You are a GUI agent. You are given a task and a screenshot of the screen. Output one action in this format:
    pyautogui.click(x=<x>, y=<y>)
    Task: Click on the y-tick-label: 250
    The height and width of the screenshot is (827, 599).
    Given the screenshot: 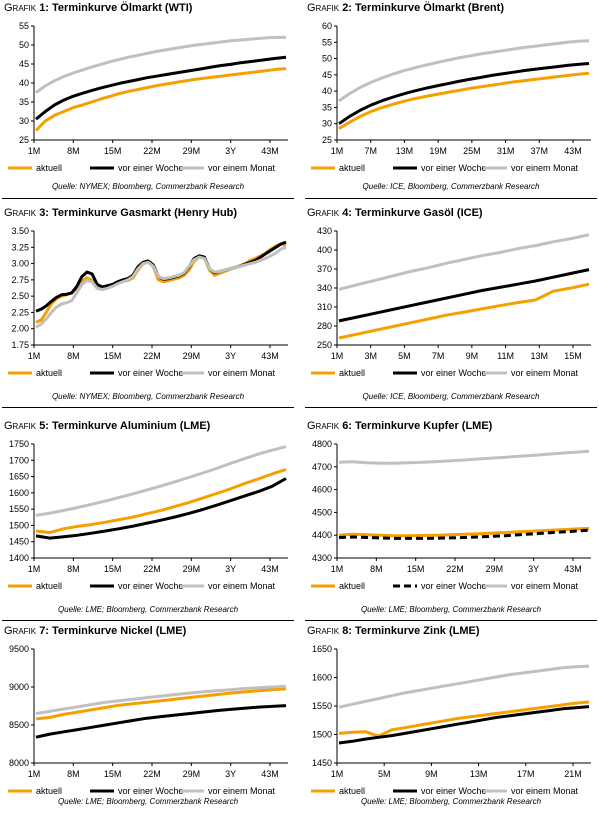 What is the action you would take?
    pyautogui.click(x=324, y=345)
    